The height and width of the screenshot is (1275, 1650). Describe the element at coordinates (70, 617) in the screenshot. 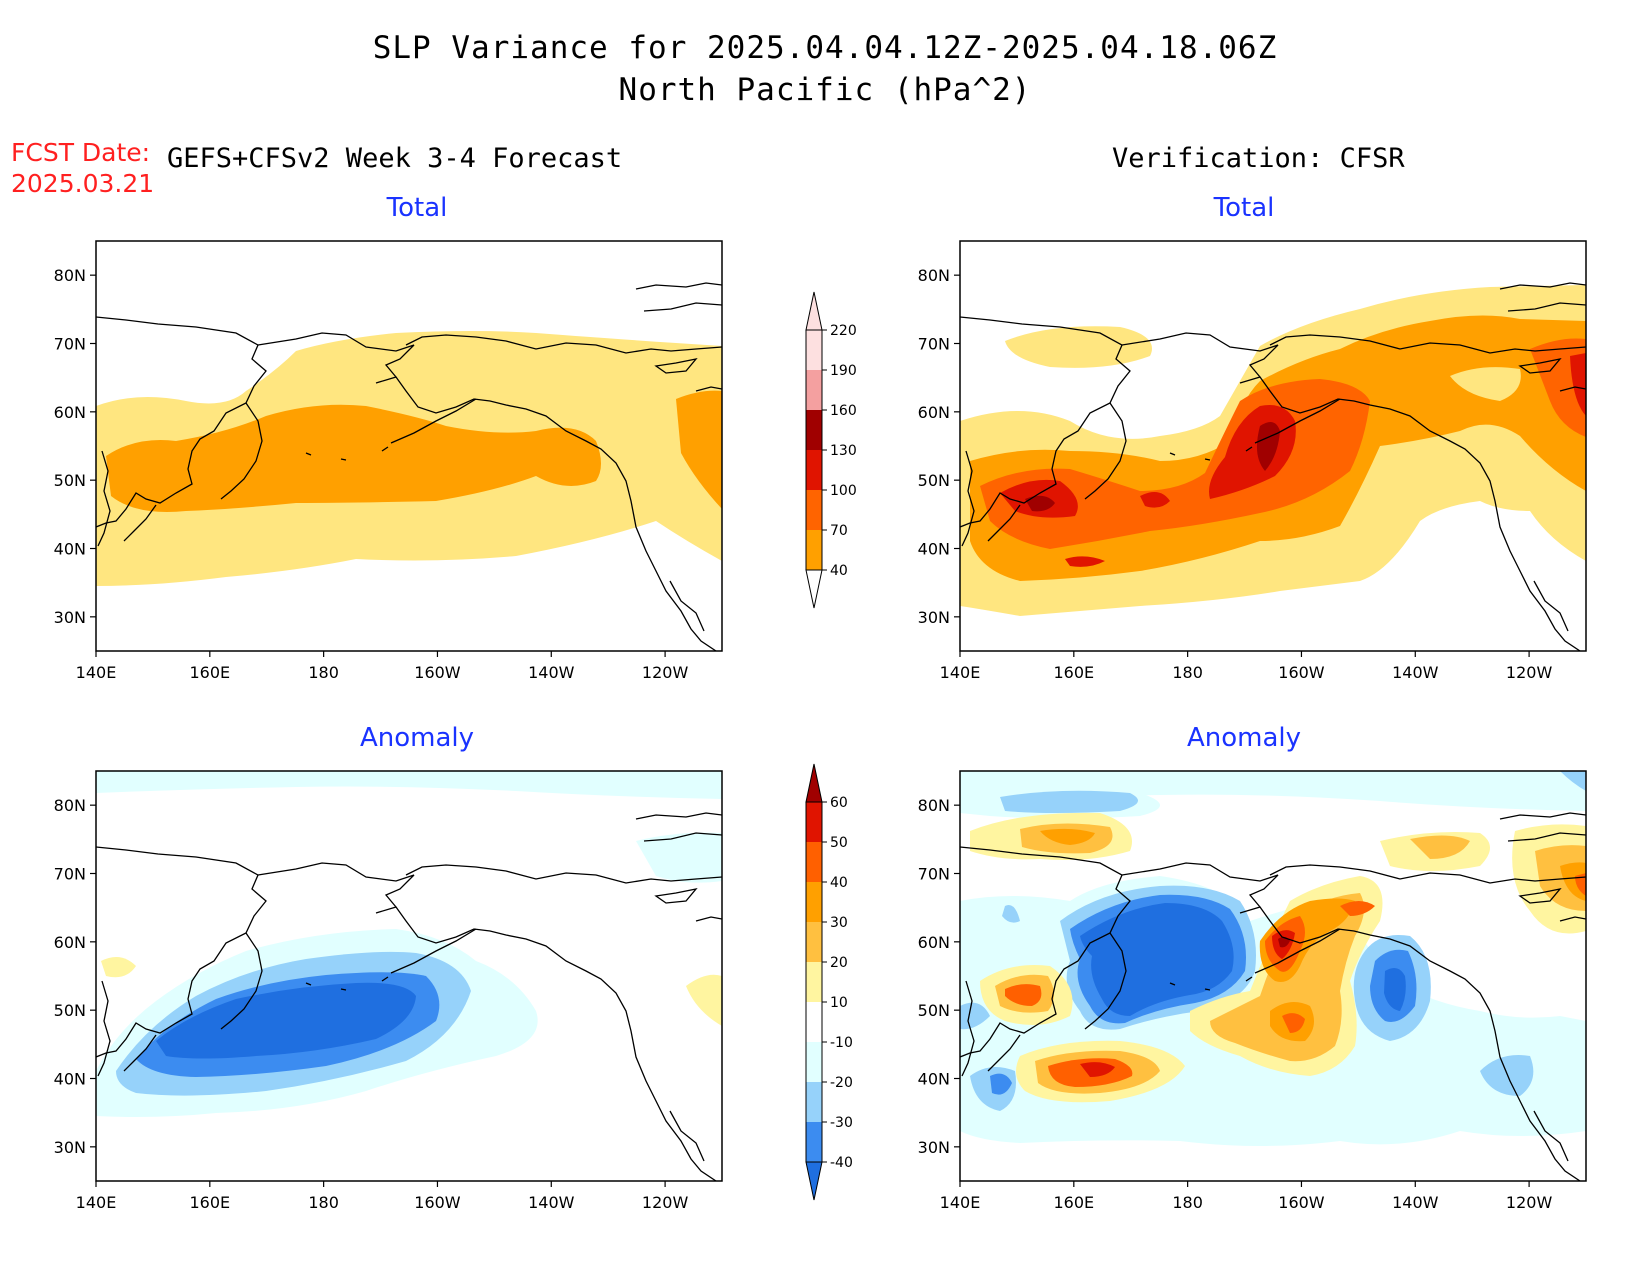

I see `lat-tick-label-fcst-total: 30N` at that location.